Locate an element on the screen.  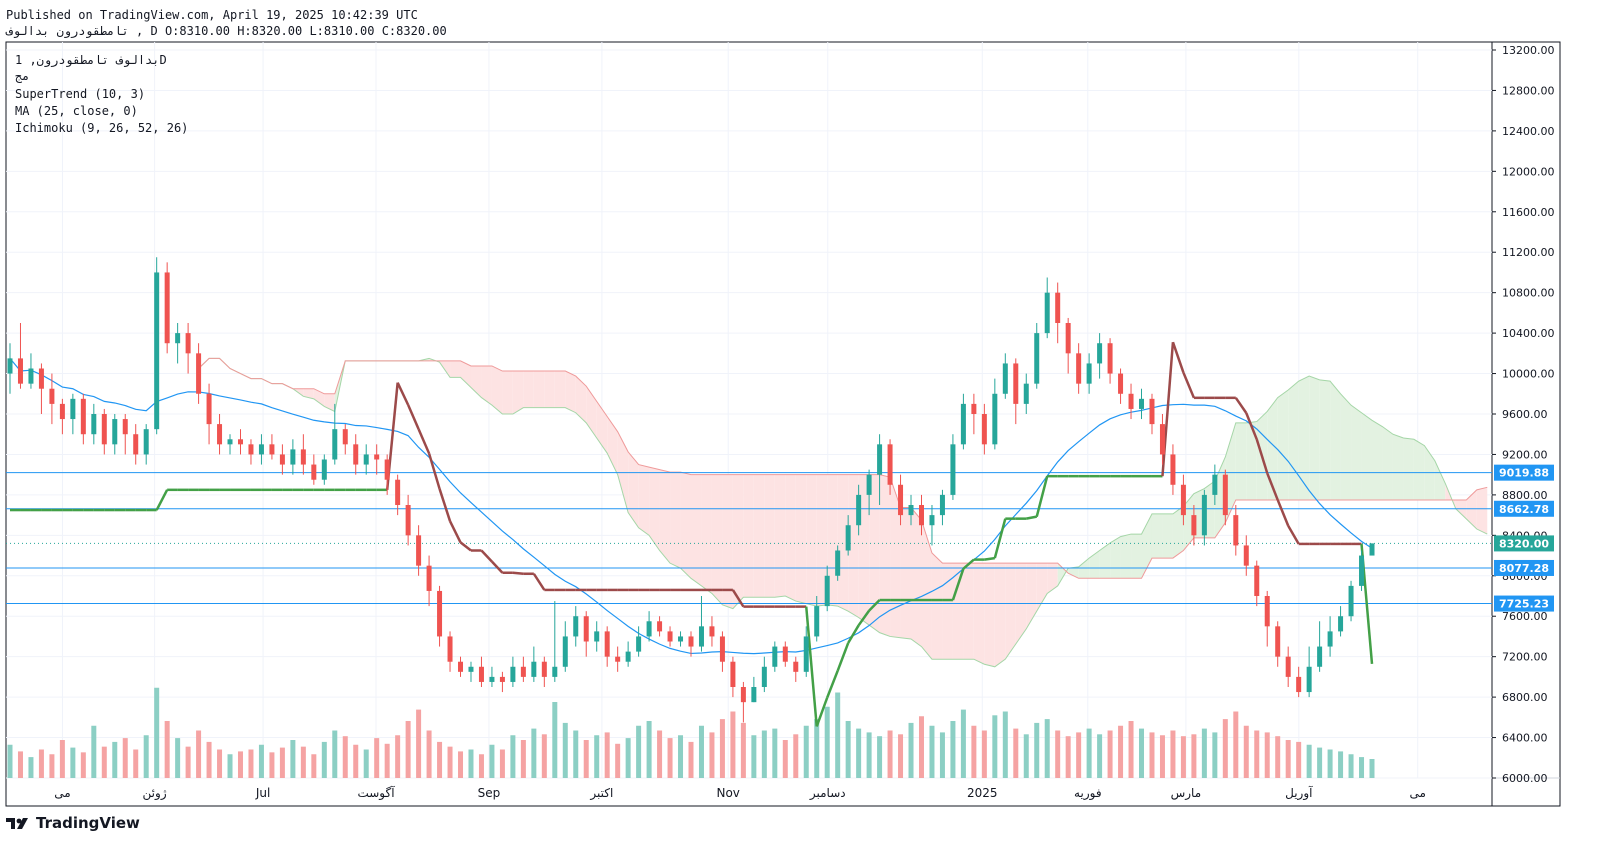
legend-ma: MA (25, close, 0) is located at coordinates (76, 111).